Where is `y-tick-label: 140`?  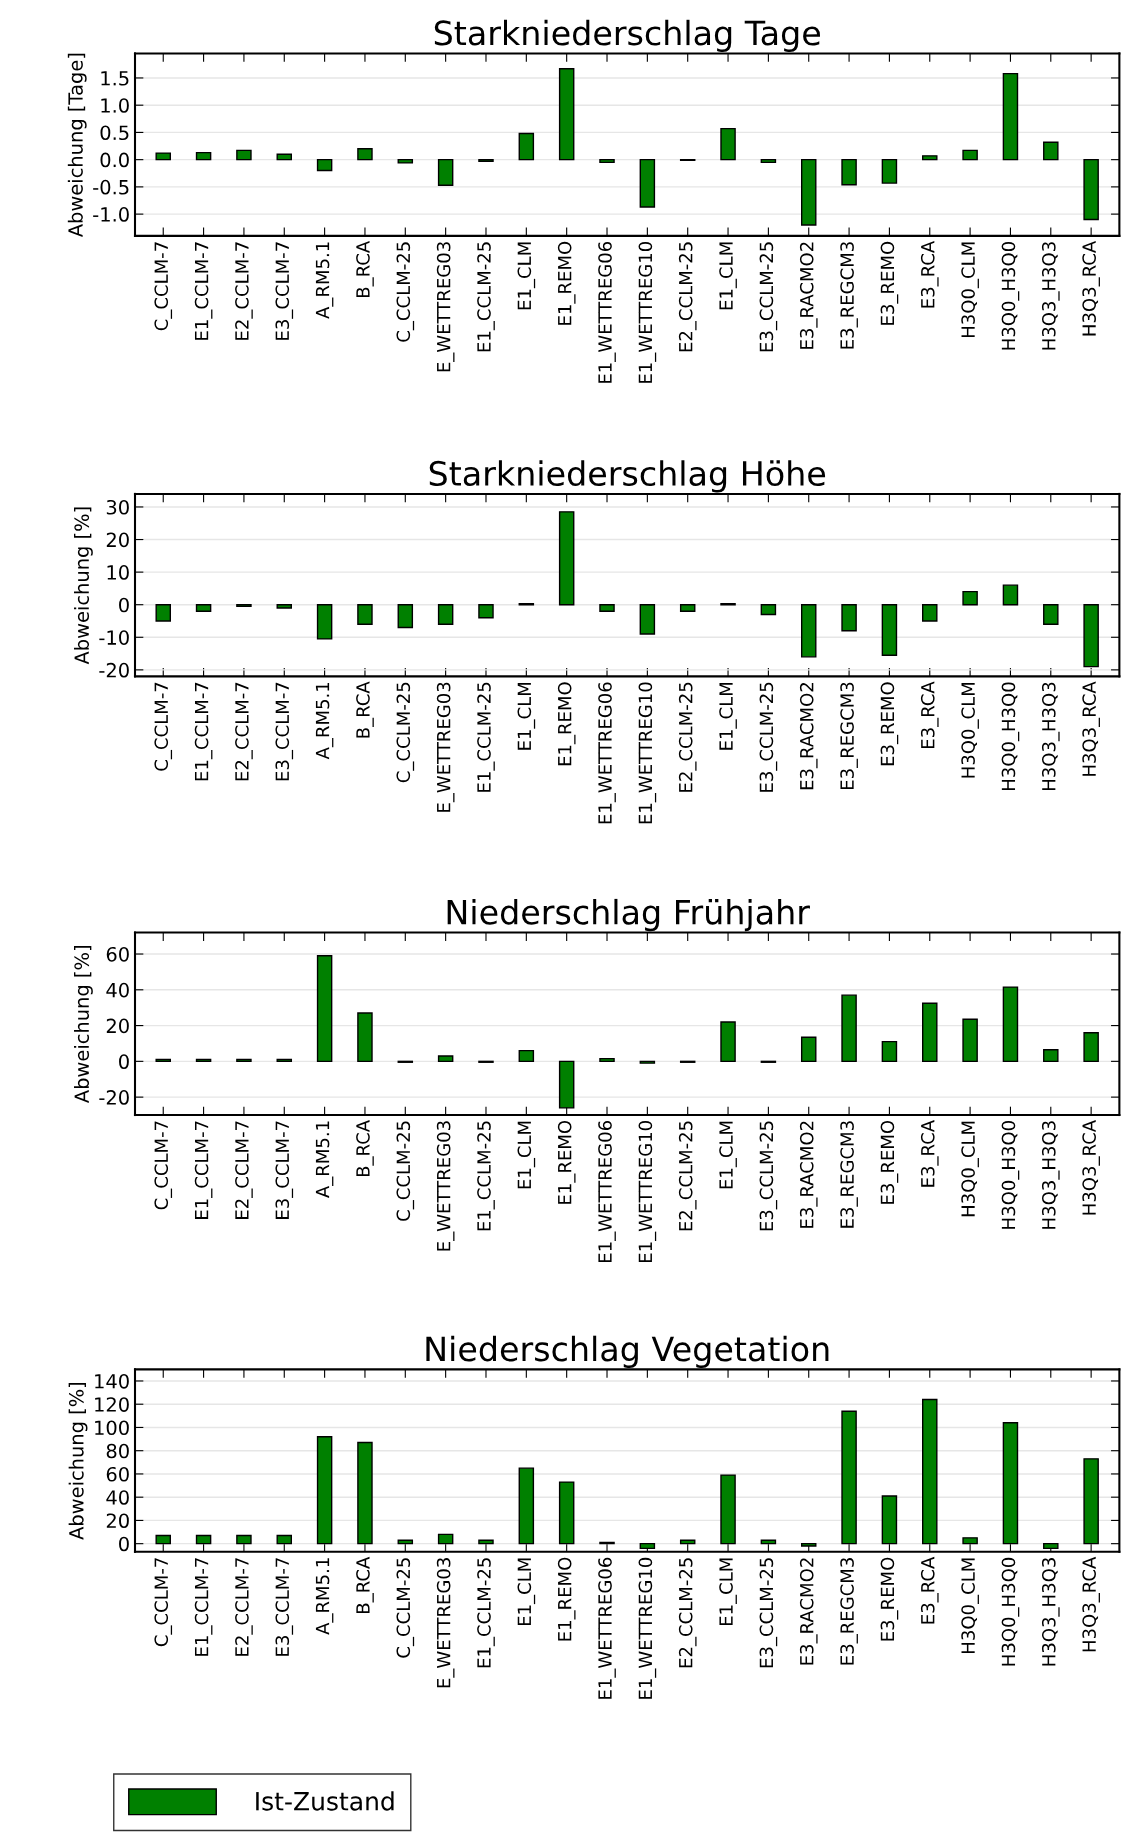 y-tick-label: 140 is located at coordinates (112, 1381).